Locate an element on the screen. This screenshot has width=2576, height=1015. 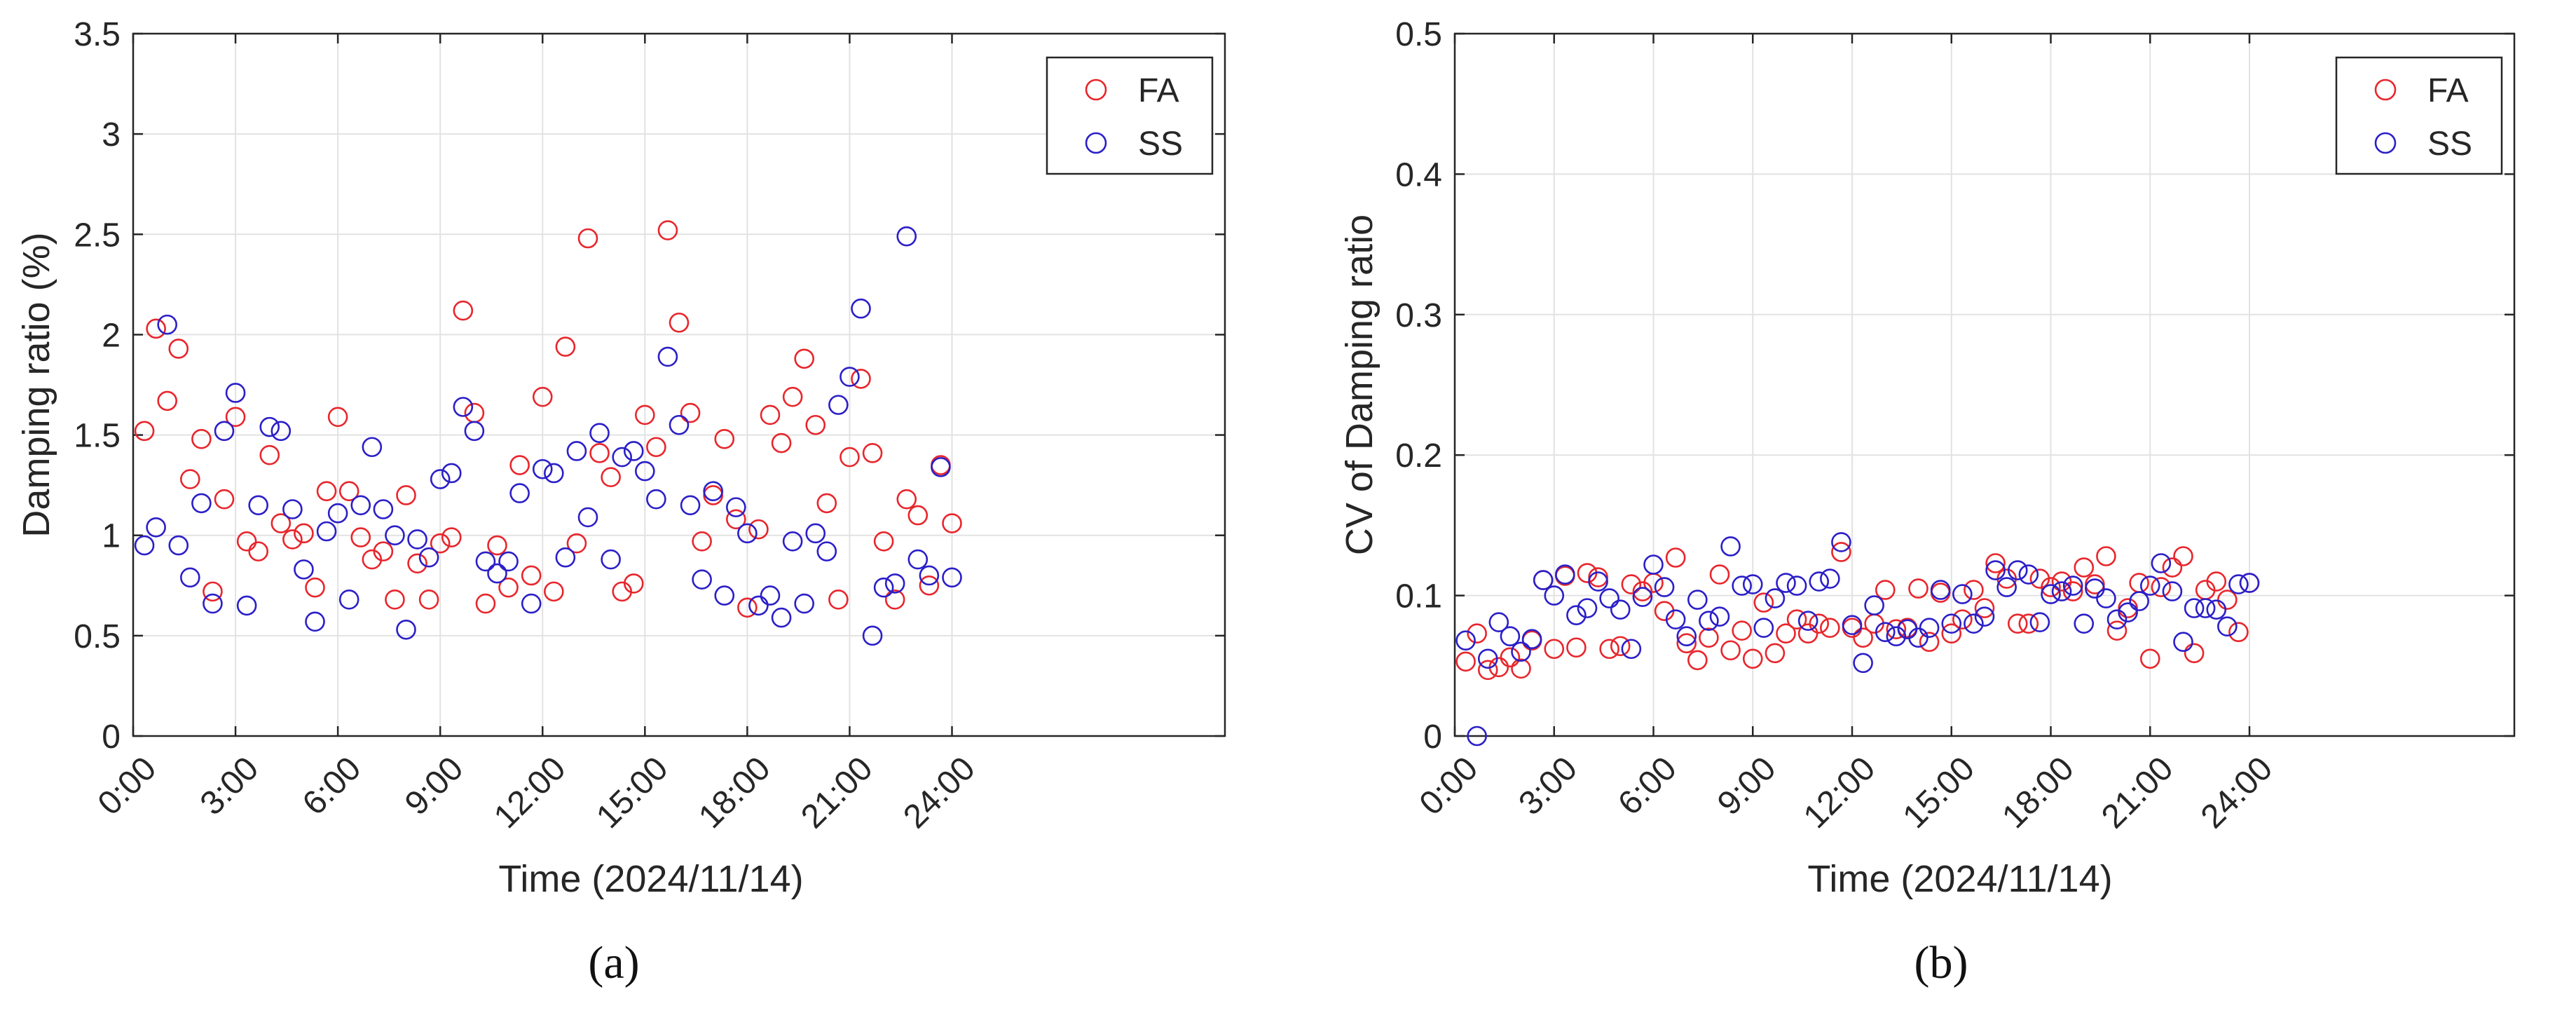
x-axis-label: Time (2024/11/14) is located at coordinates (651, 879).